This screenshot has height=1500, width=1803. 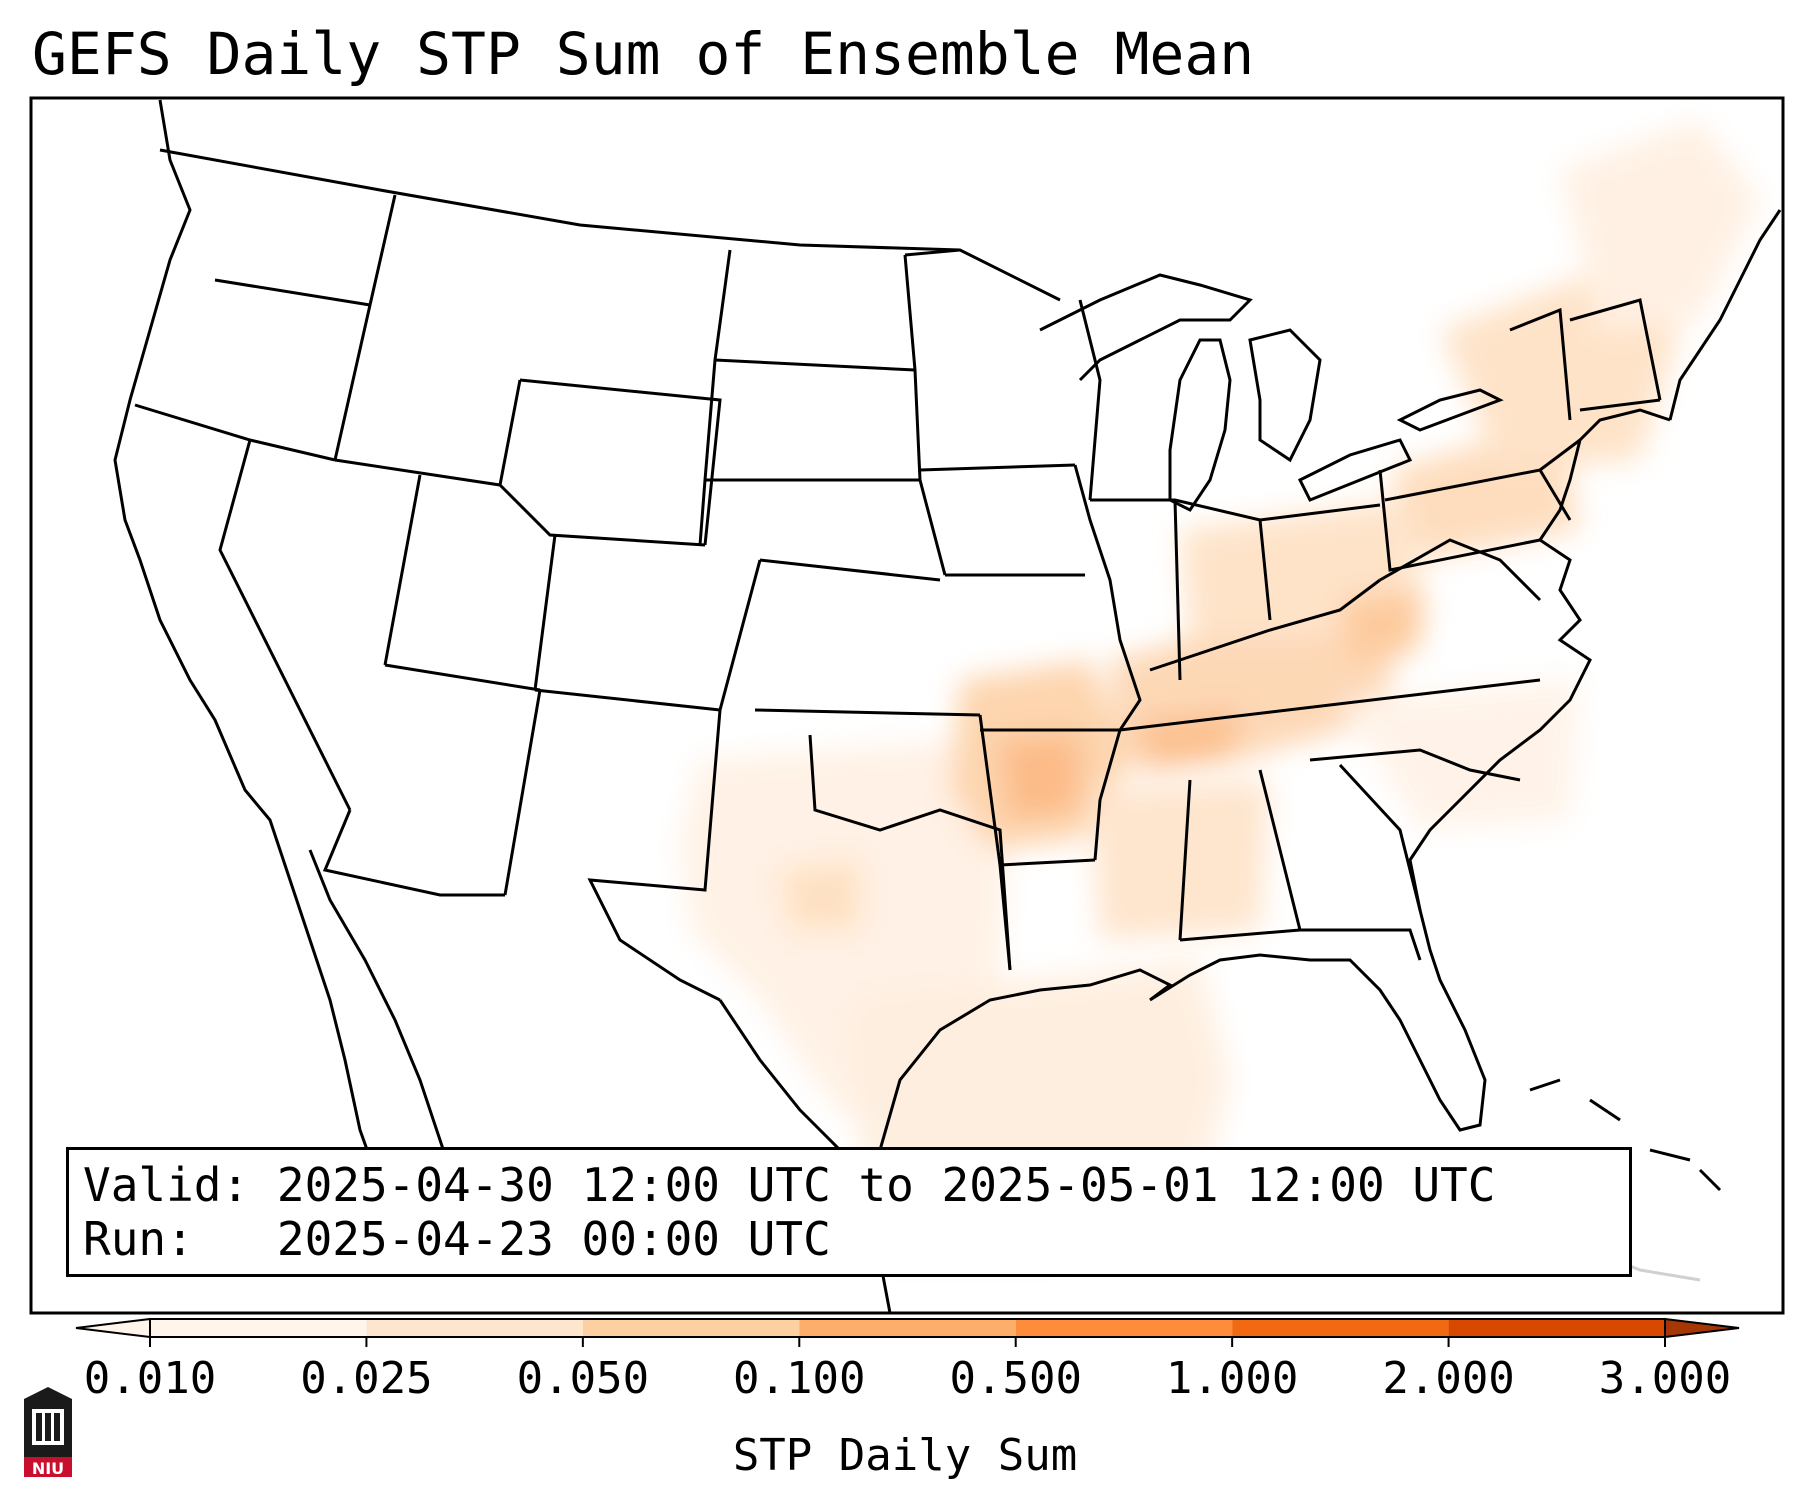 What do you see at coordinates (1448, 1378) in the screenshot?
I see `colorbar-tick-label: 2.000` at bounding box center [1448, 1378].